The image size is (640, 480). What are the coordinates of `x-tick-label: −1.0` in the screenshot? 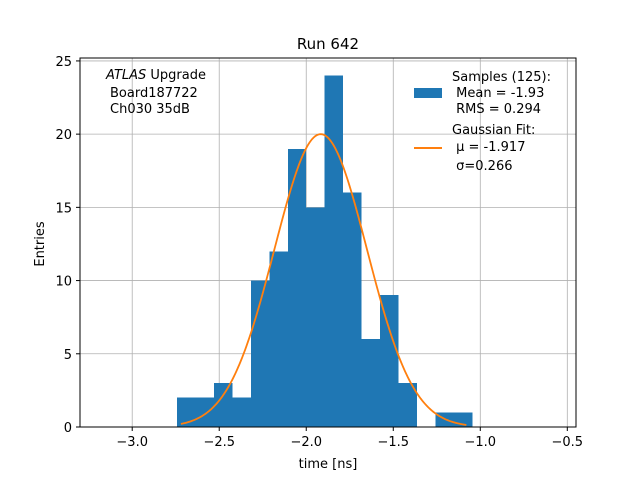 It's located at (480, 442).